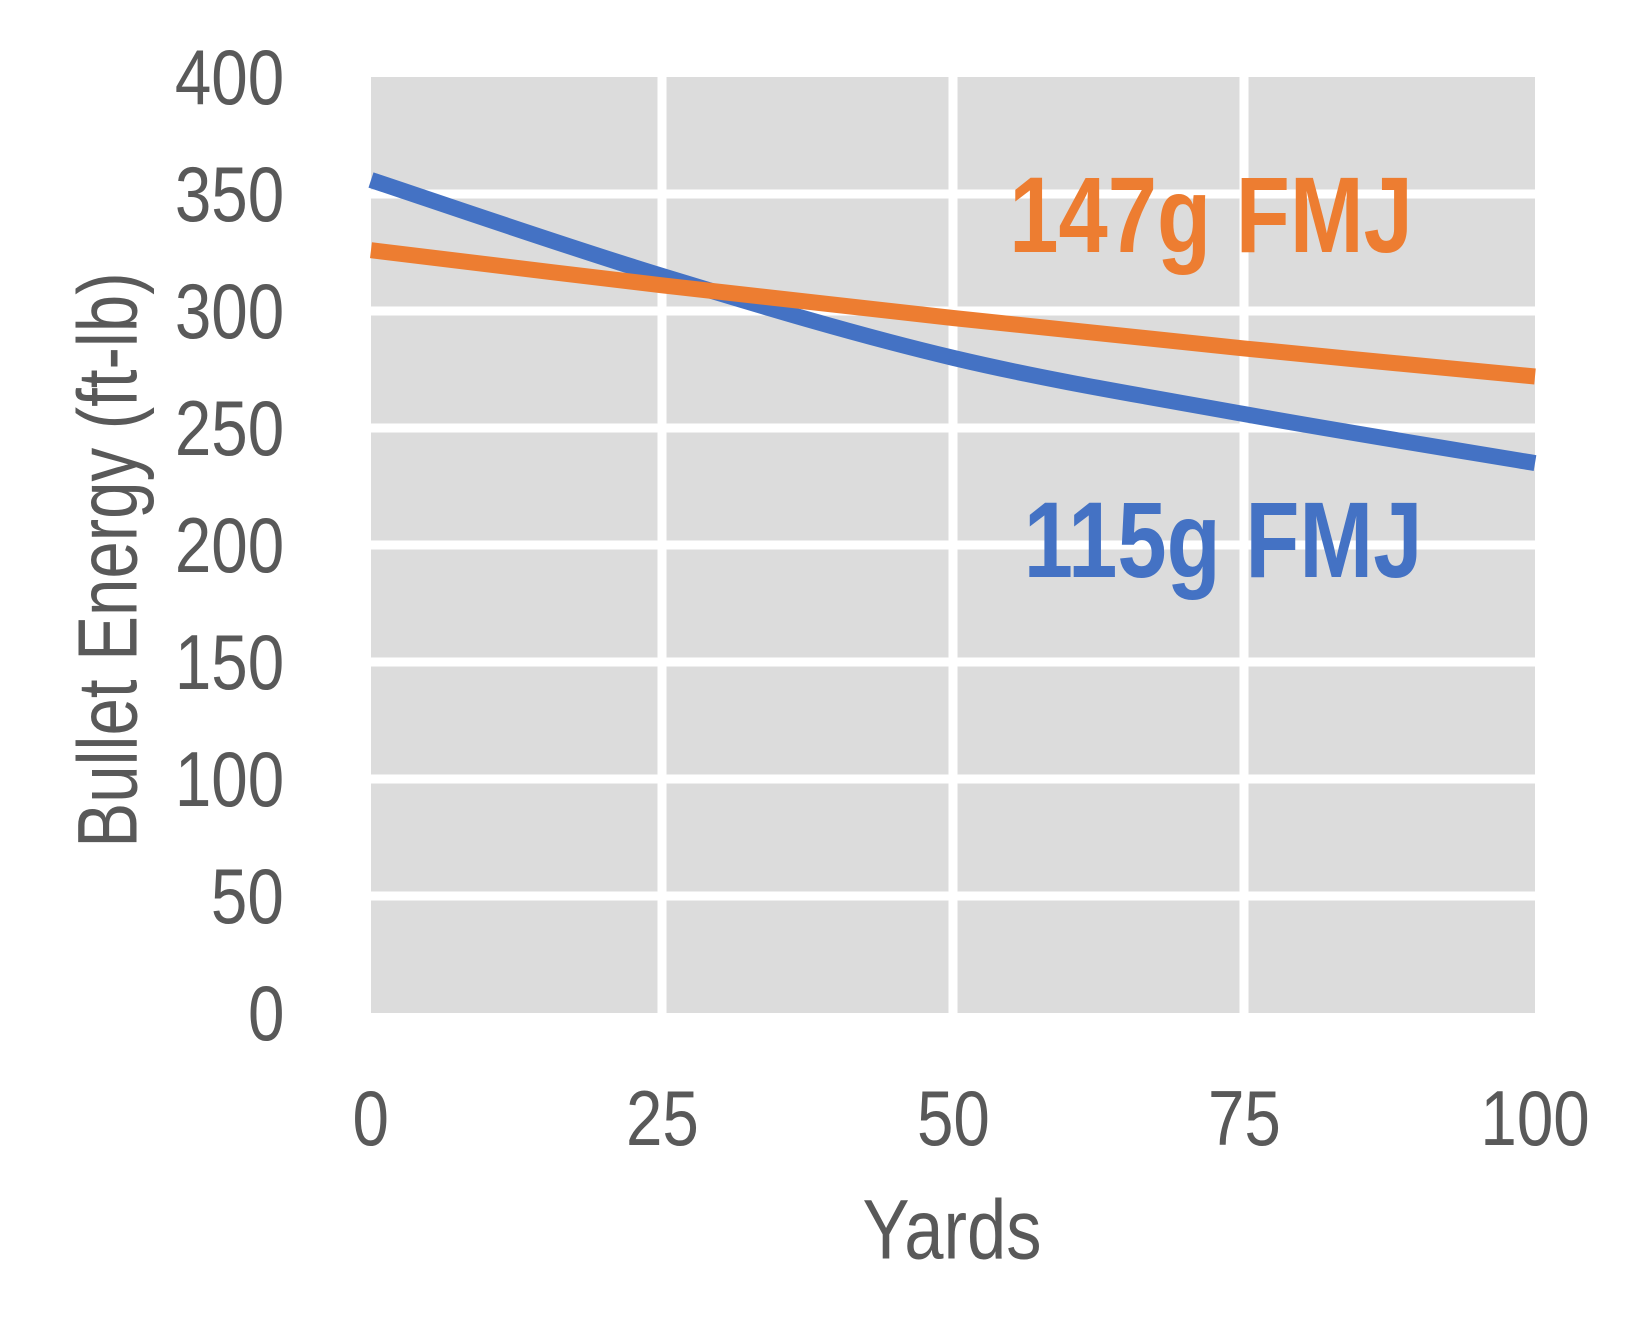 This screenshot has width=1650, height=1339. What do you see at coordinates (229, 545) in the screenshot?
I see `y-tick-label-text: 200` at bounding box center [229, 545].